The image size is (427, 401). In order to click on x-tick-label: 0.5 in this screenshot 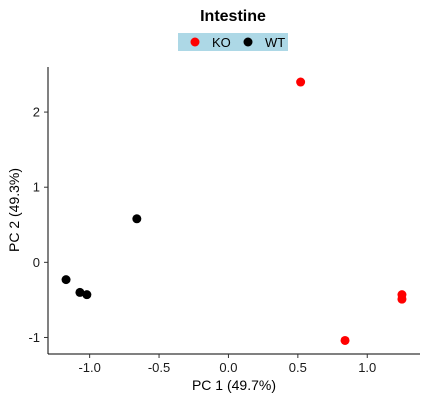, I will do `click(298, 367)`.